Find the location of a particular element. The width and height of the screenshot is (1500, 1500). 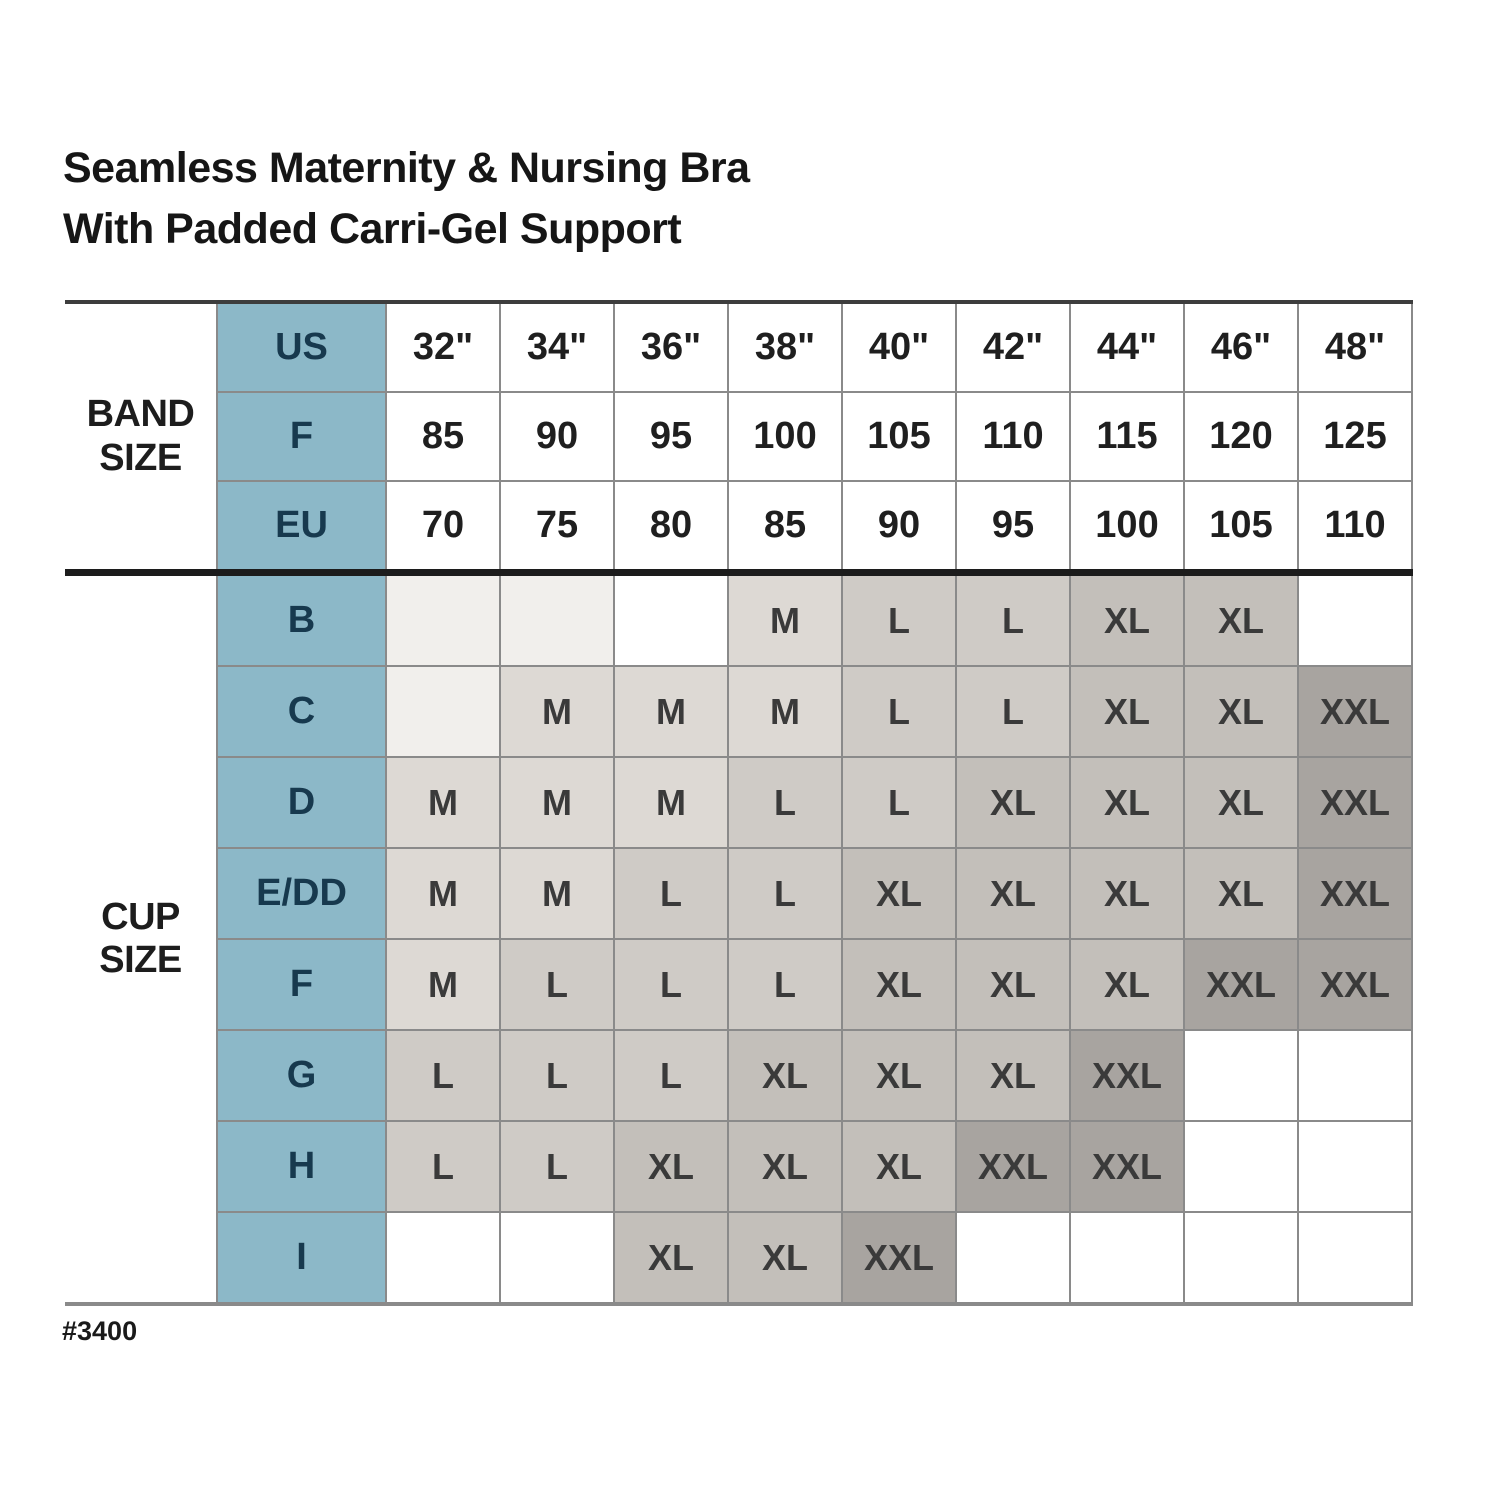

cup-cell-i-2: XL is located at coordinates (671, 1258).